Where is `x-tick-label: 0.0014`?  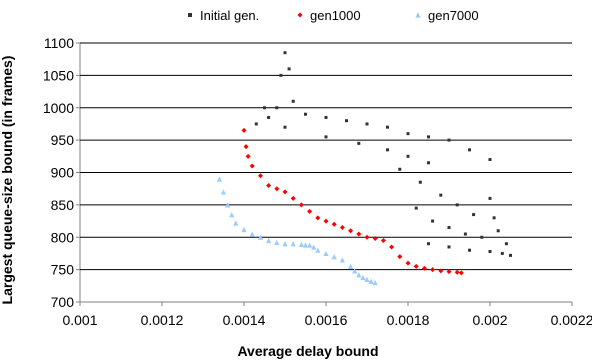
x-tick-label: 0.0014 is located at coordinates (244, 320).